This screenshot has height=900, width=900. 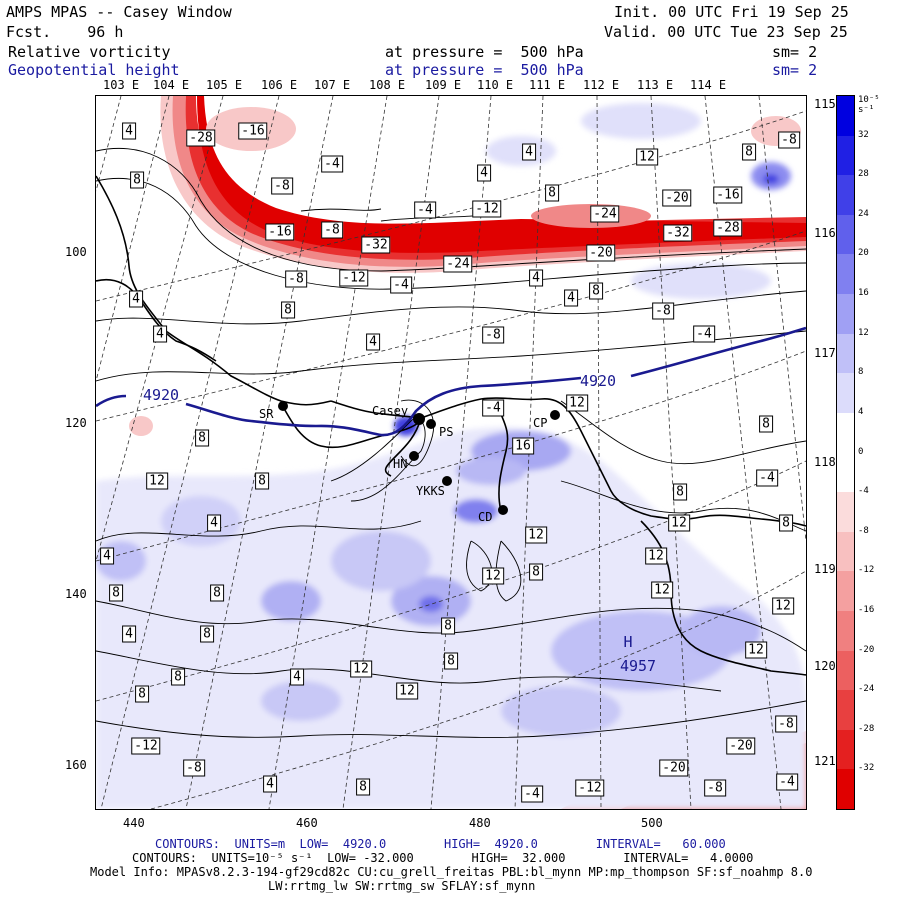 What do you see at coordinates (863, 293) in the screenshot?
I see `color-bar-label: 16` at bounding box center [863, 293].